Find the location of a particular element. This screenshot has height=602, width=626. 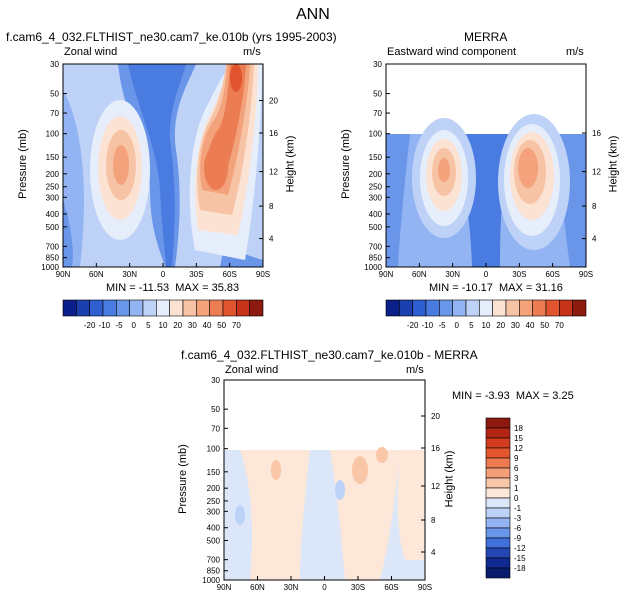

panel3-units: m/s is located at coordinates (415, 370).